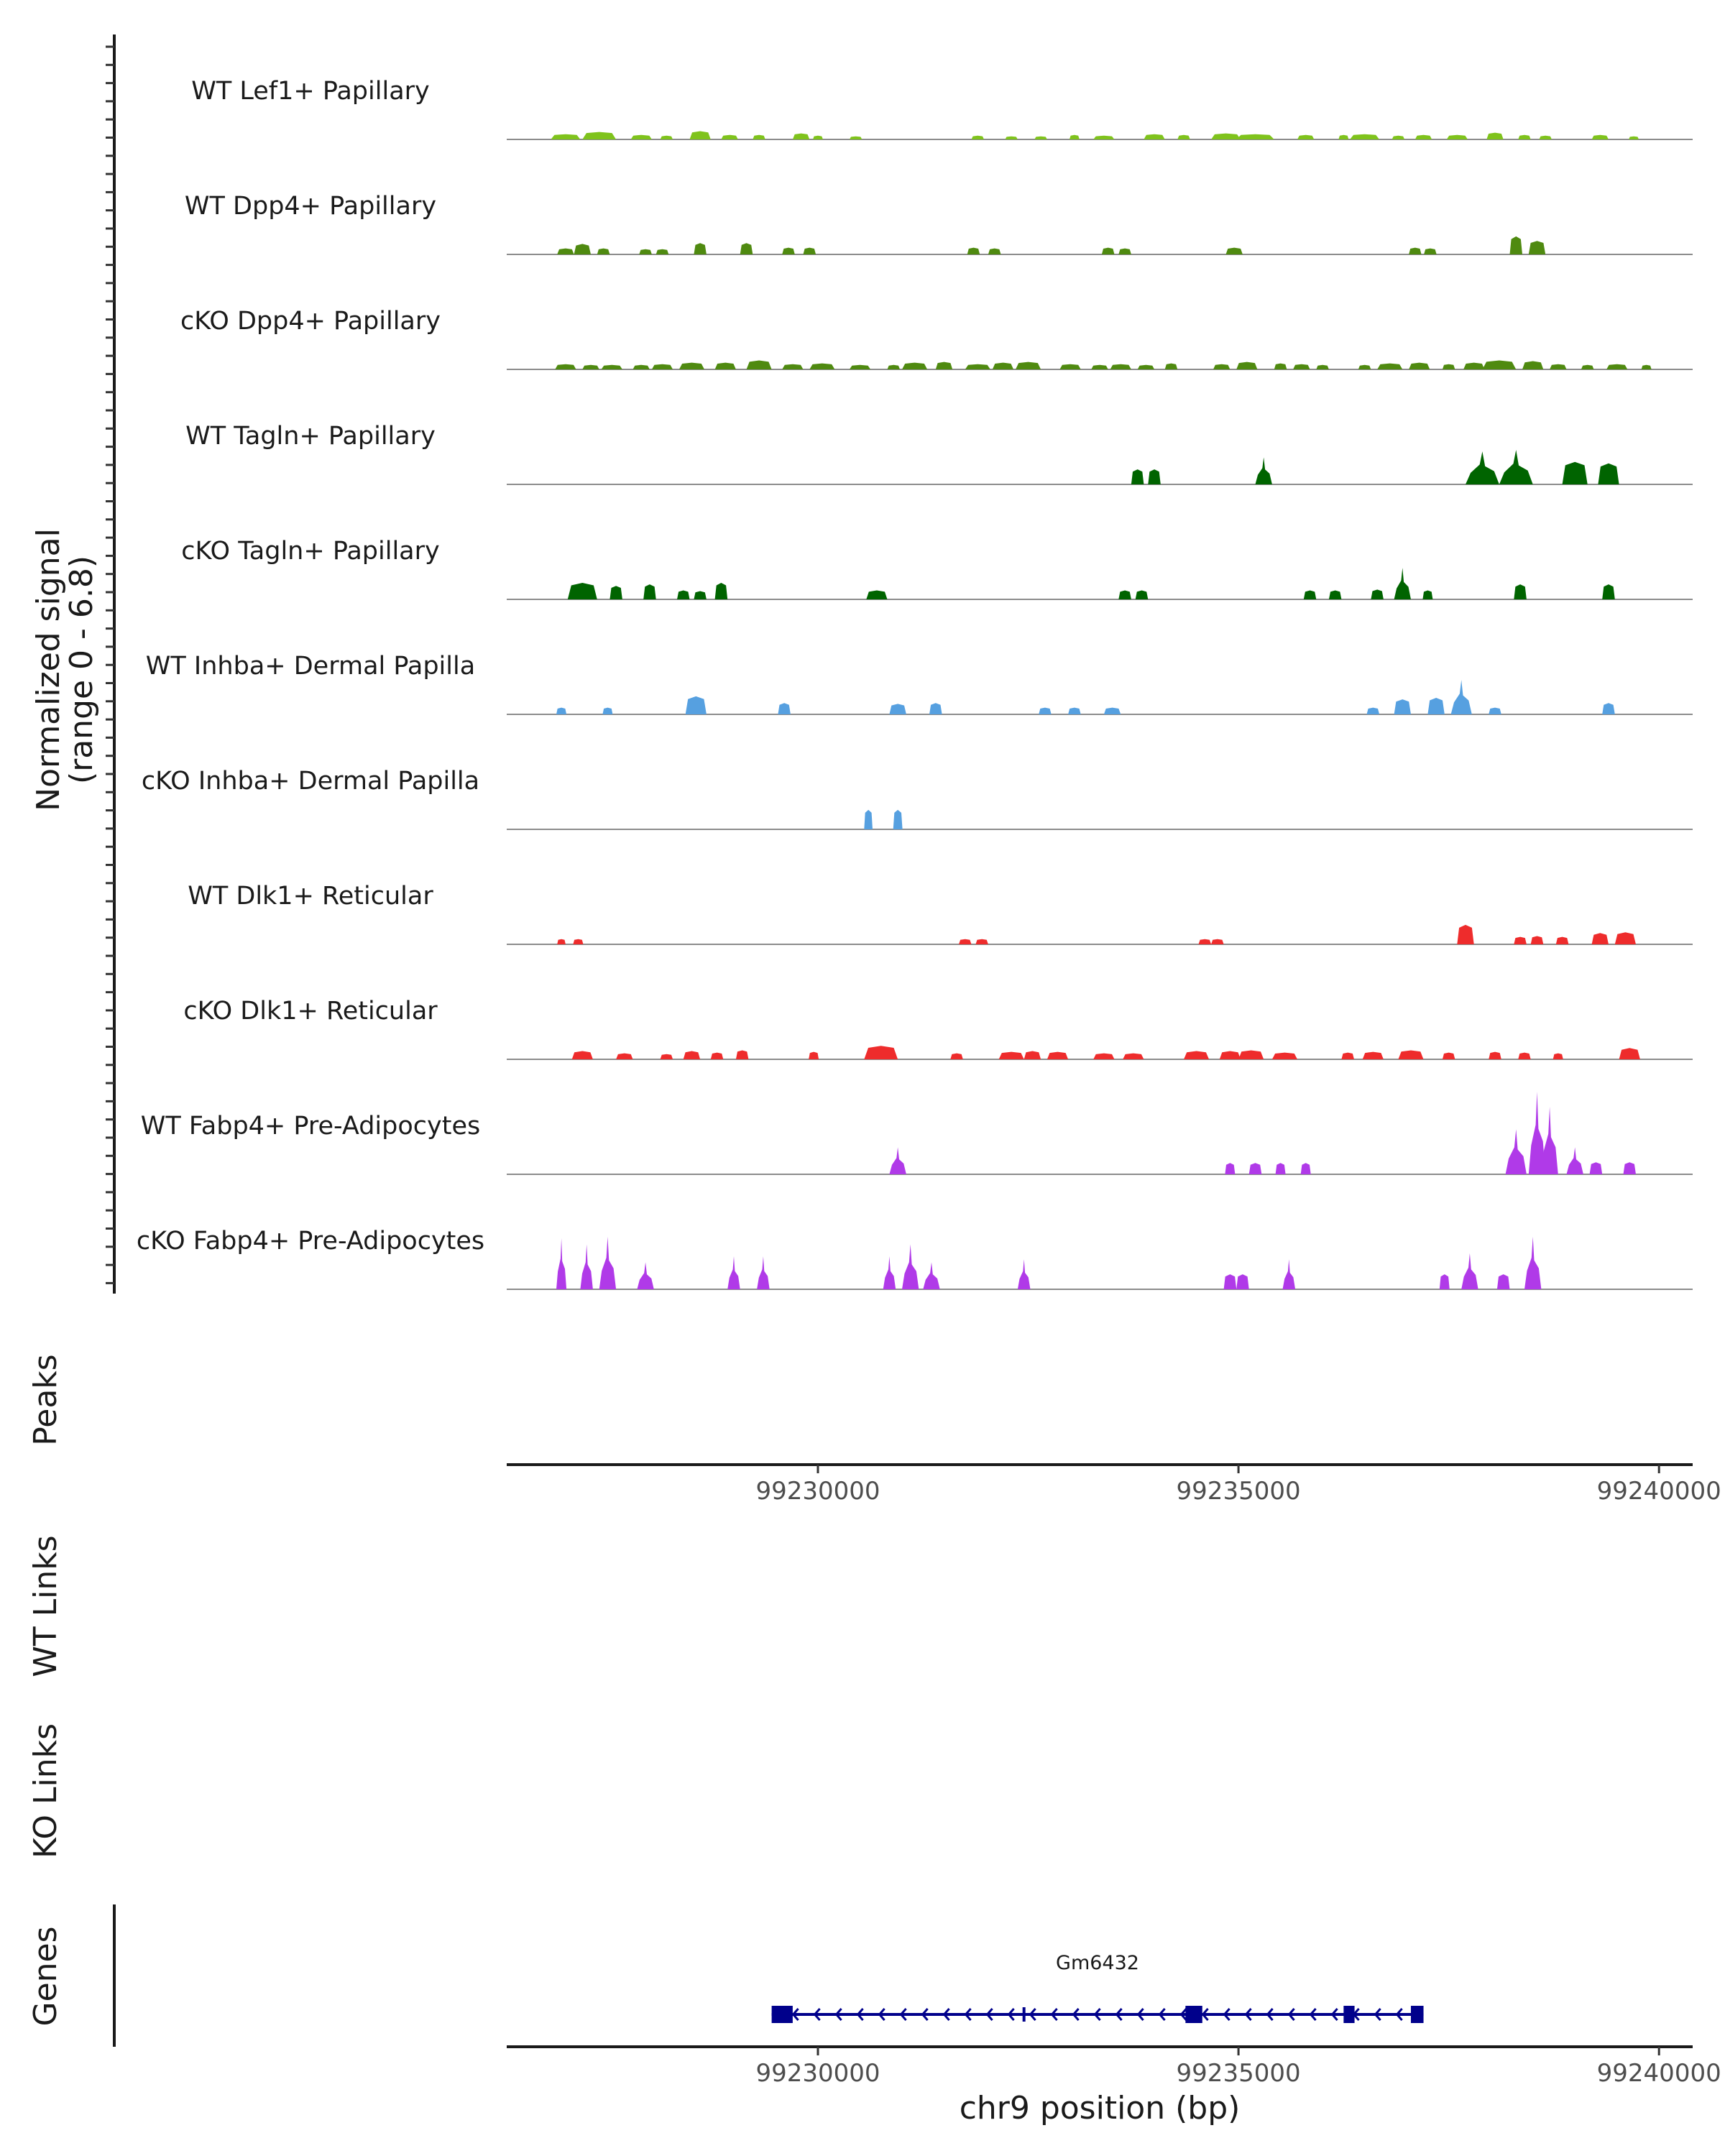  I want to click on track-label: cKO Dlk1+ Reticular, so click(310, 1011).